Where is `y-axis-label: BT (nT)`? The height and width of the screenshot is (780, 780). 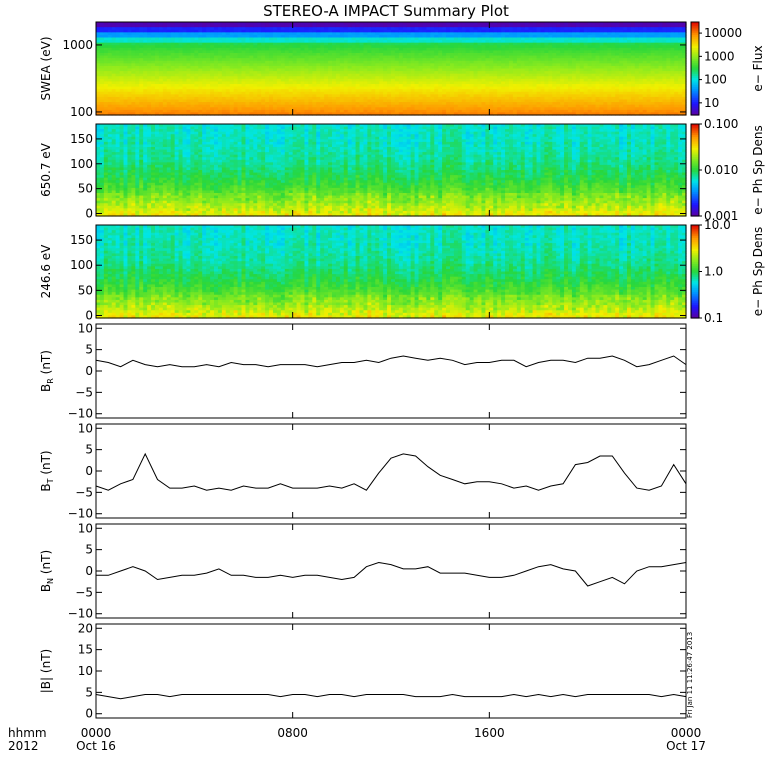 y-axis-label: BT (nT) is located at coordinates (47, 470).